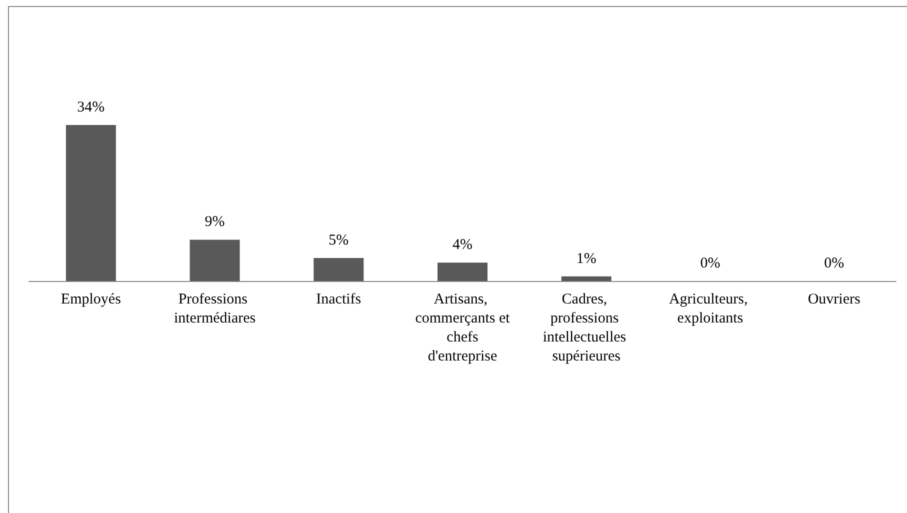  I want to click on x-tick-label: Professions intermédiares, so click(215, 309).